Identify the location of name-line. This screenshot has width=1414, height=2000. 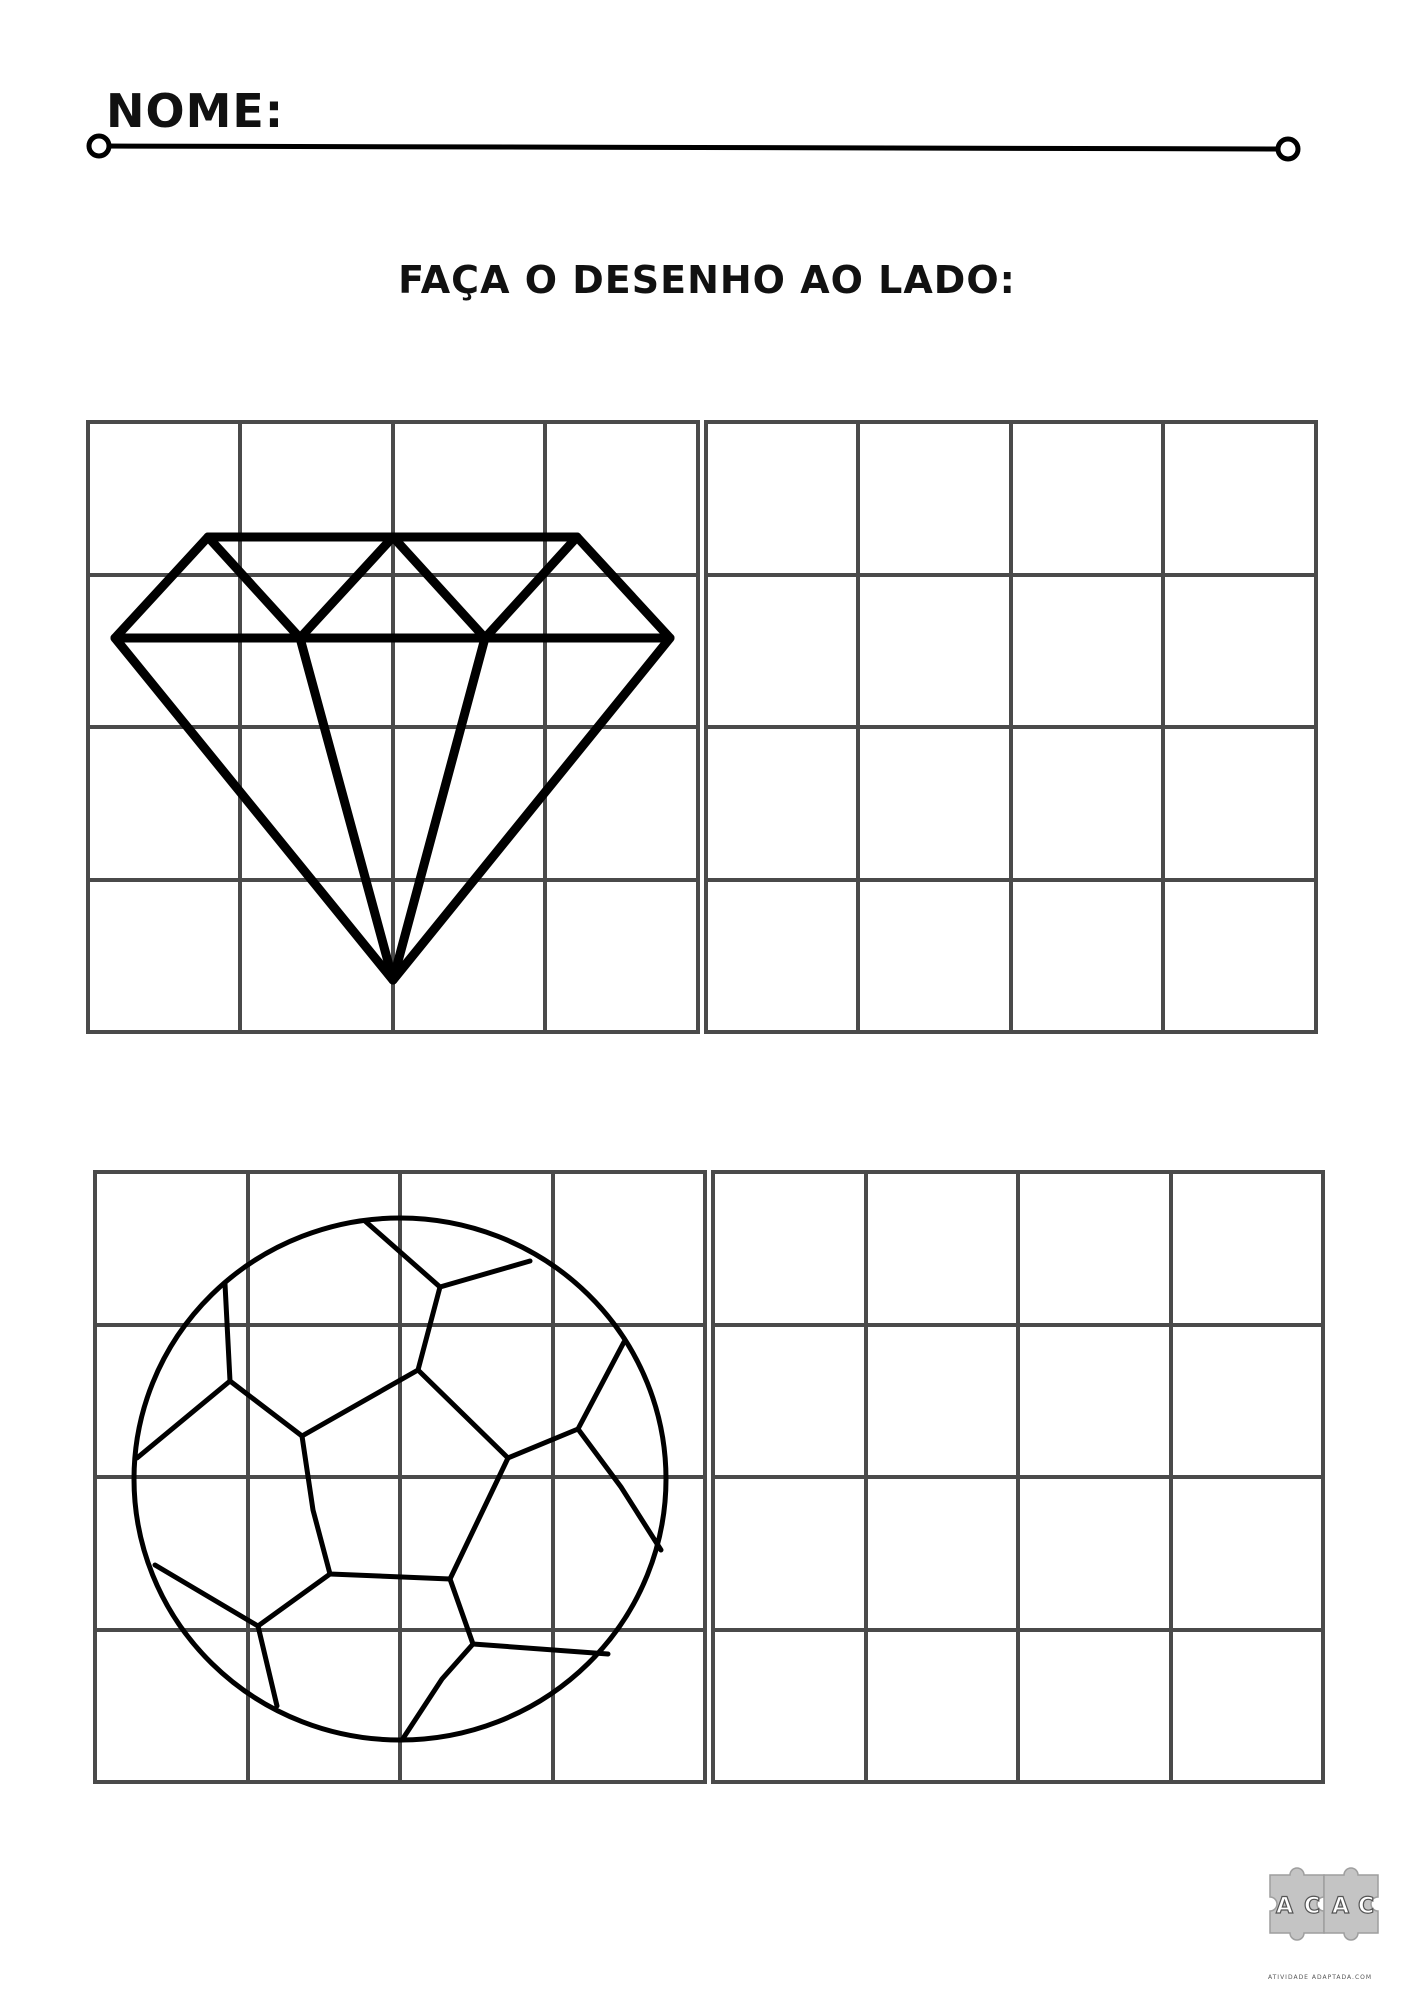
(707, 100).